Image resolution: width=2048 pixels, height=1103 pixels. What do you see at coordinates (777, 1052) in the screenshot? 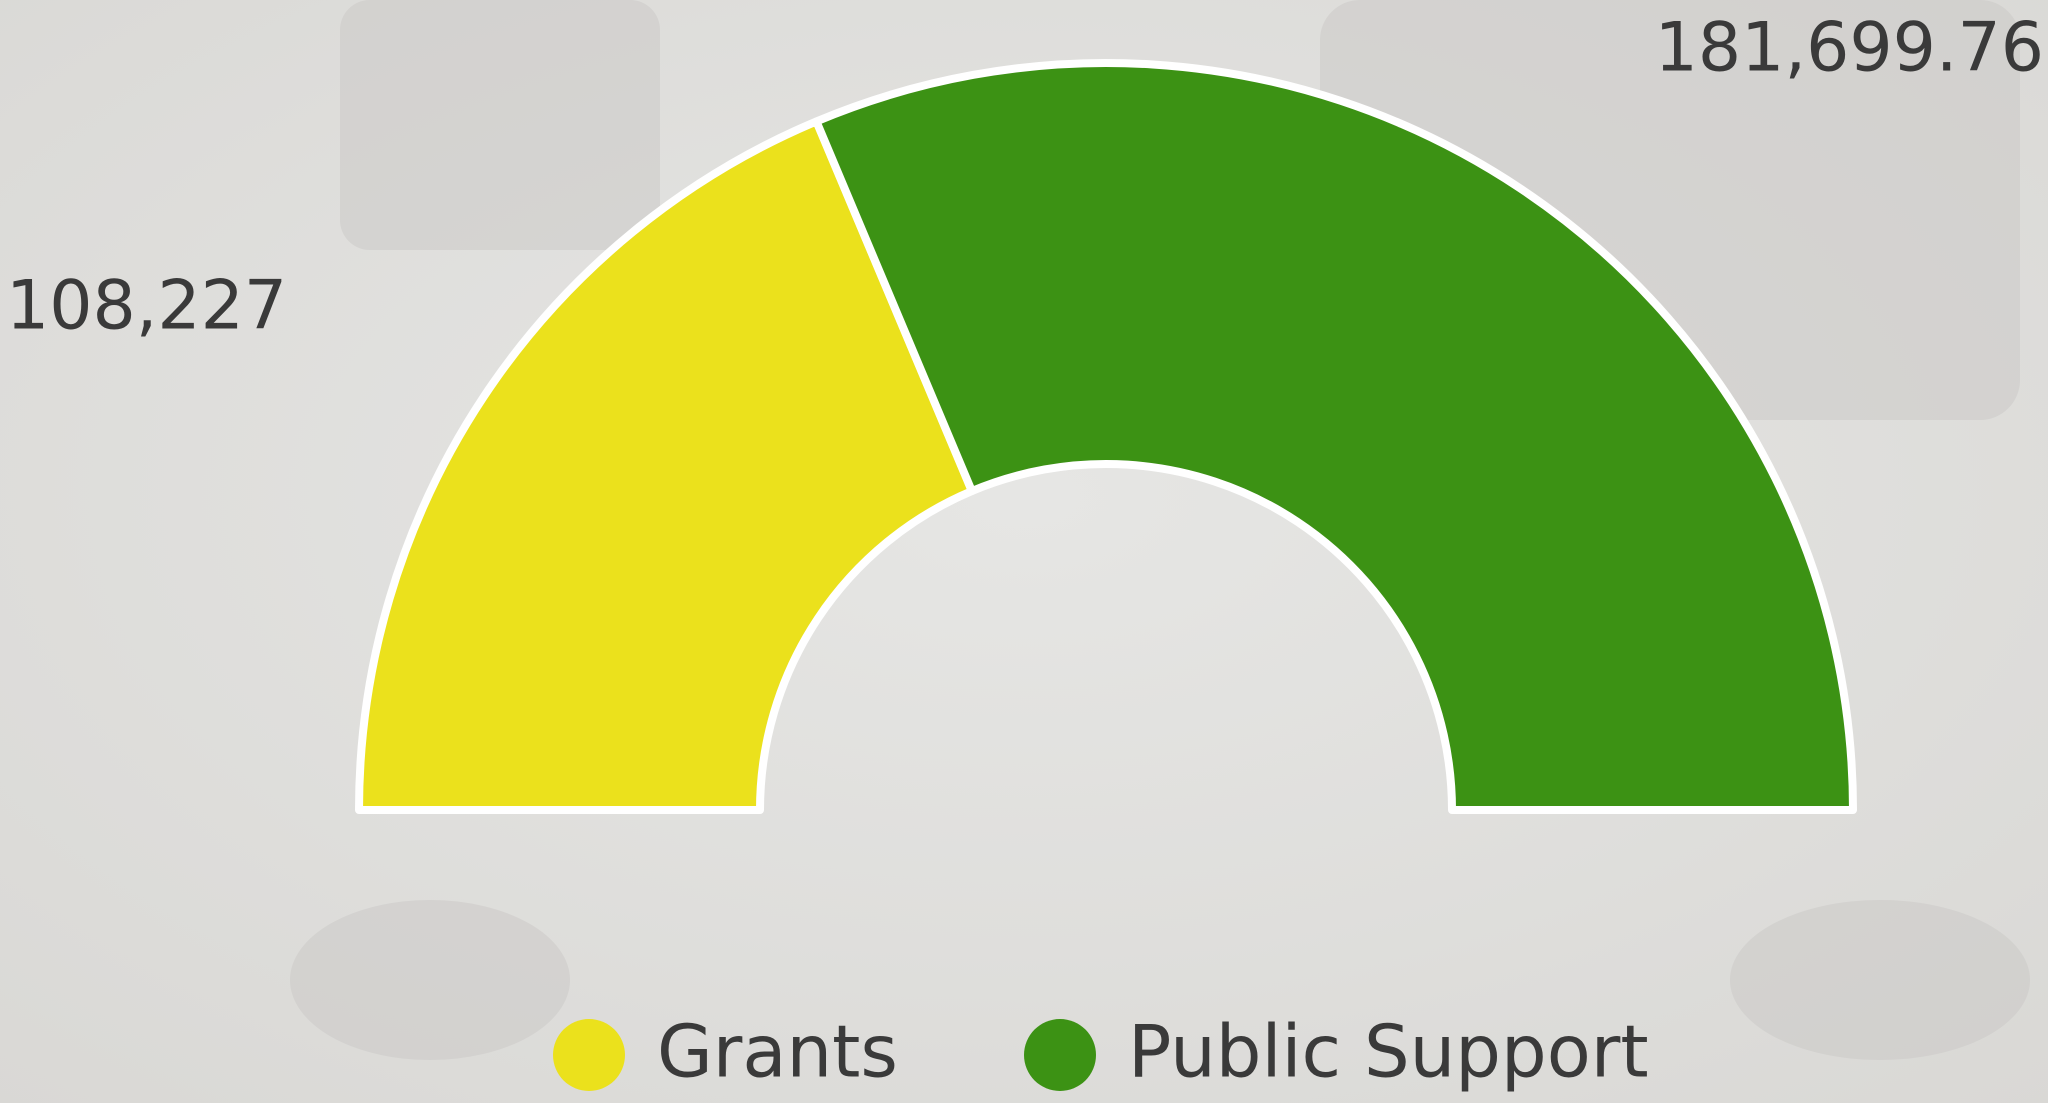
I see `legend-label: Grants` at bounding box center [777, 1052].